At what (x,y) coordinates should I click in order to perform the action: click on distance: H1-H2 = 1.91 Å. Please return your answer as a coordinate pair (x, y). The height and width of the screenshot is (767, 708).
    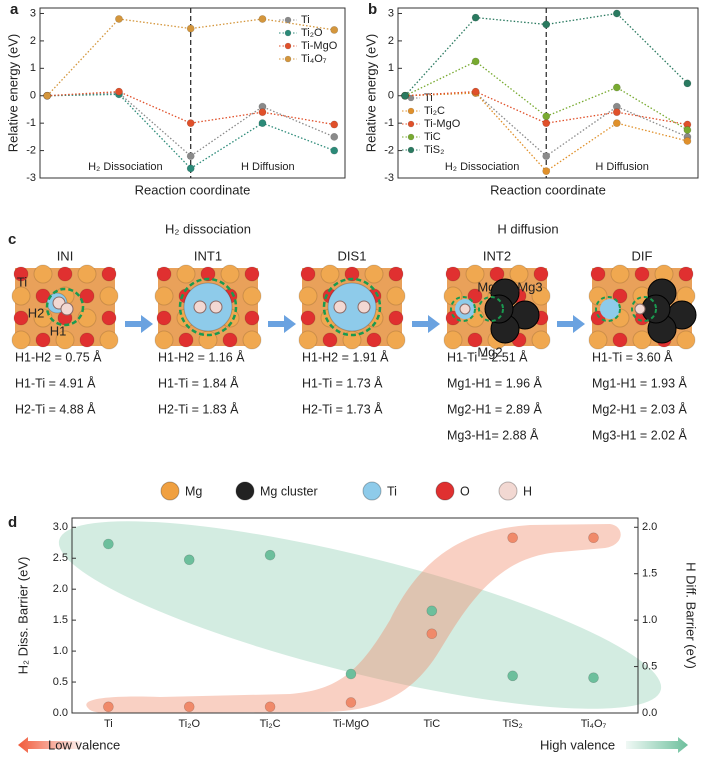
    Looking at the image, I should click on (345, 356).